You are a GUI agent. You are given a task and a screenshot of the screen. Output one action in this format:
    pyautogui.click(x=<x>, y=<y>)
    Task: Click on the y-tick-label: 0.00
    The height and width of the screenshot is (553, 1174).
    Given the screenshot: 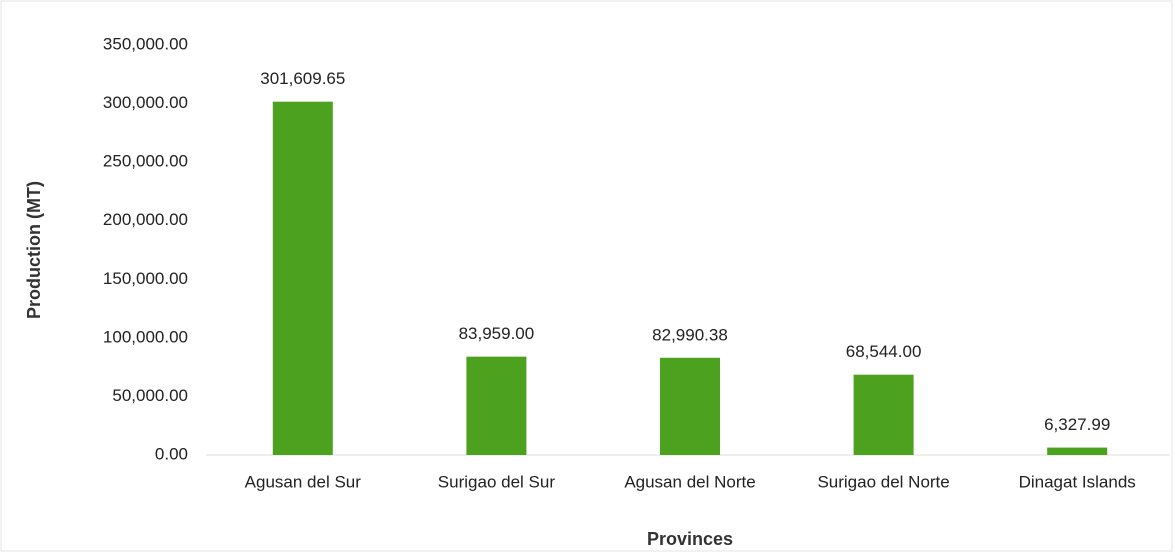 What is the action you would take?
    pyautogui.click(x=171, y=453)
    